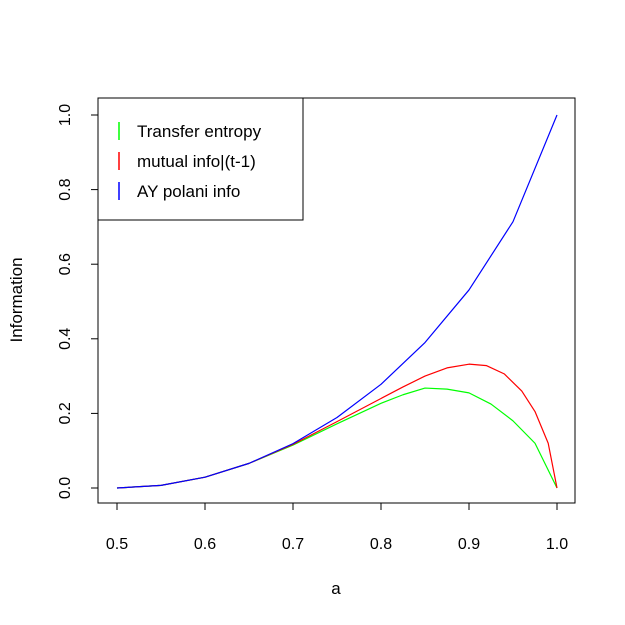 The image size is (625, 625). I want to click on legend-box, so click(200, 159).